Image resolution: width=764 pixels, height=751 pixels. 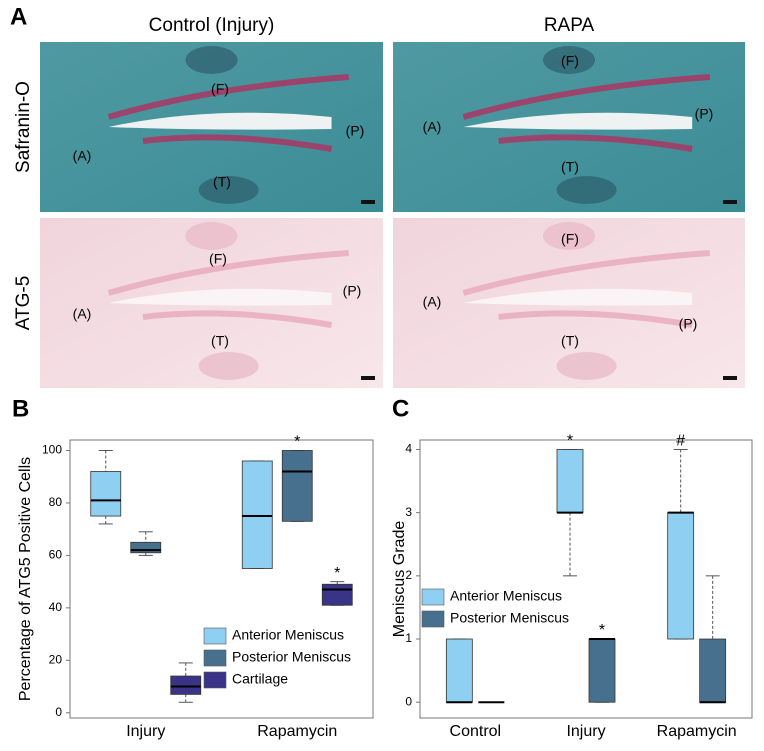 What do you see at coordinates (400, 408) in the screenshot?
I see `panel-letter: C` at bounding box center [400, 408].